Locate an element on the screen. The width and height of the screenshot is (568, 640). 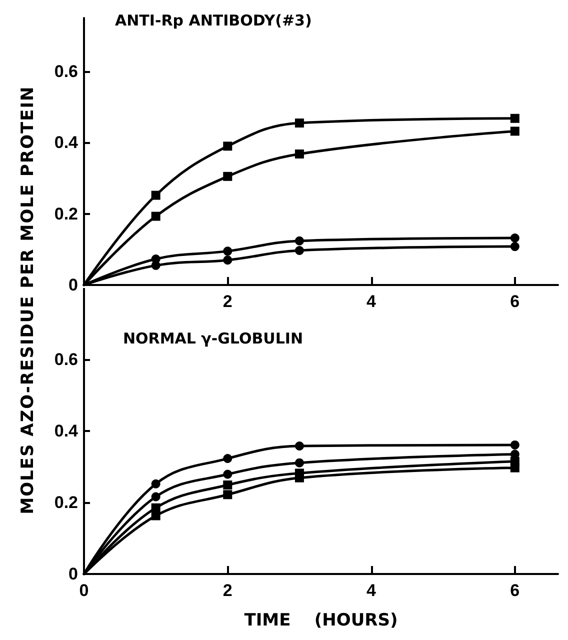
x-axis-title: TIME (HOURS) is located at coordinates (321, 620).